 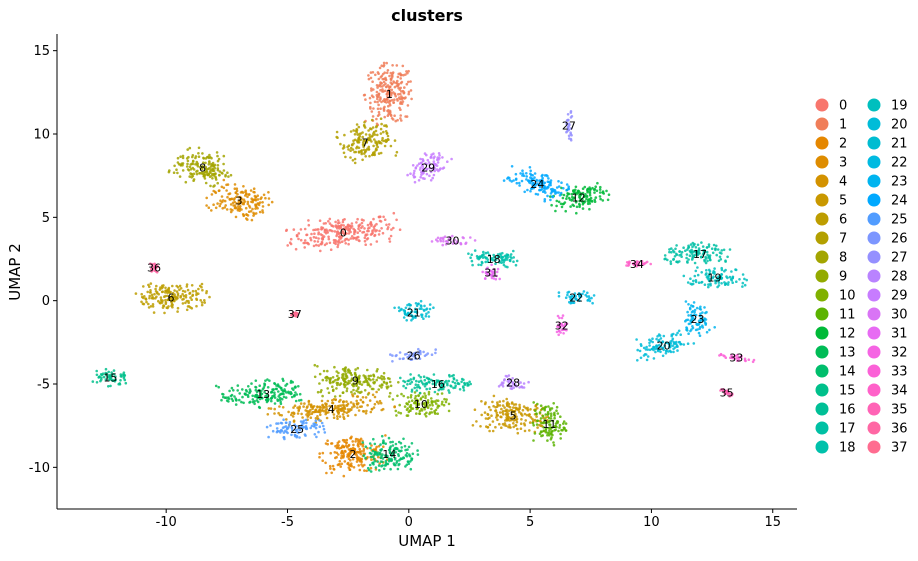 What do you see at coordinates (899, 448) in the screenshot?
I see `legend-label: 37` at bounding box center [899, 448].